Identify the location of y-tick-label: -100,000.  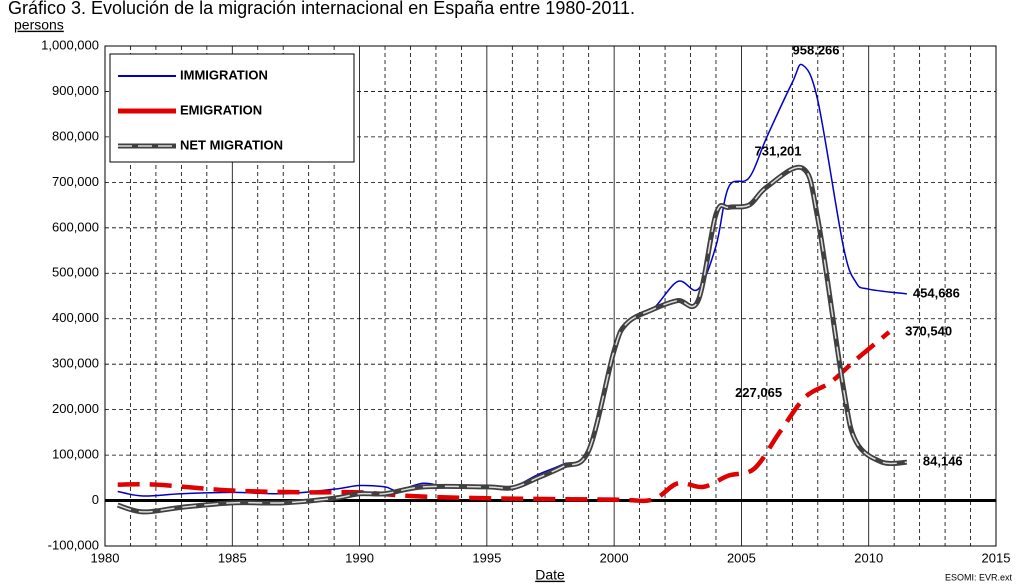
(73, 544).